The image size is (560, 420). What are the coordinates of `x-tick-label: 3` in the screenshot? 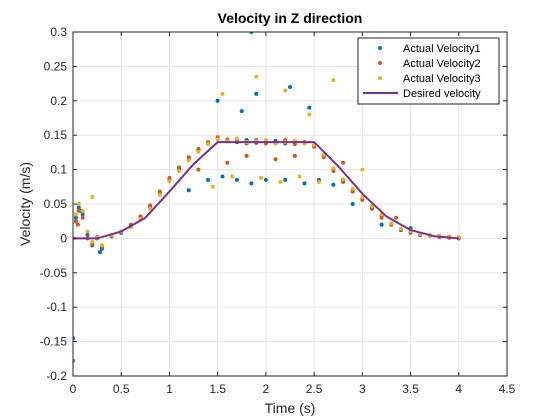 It's located at (362, 389).